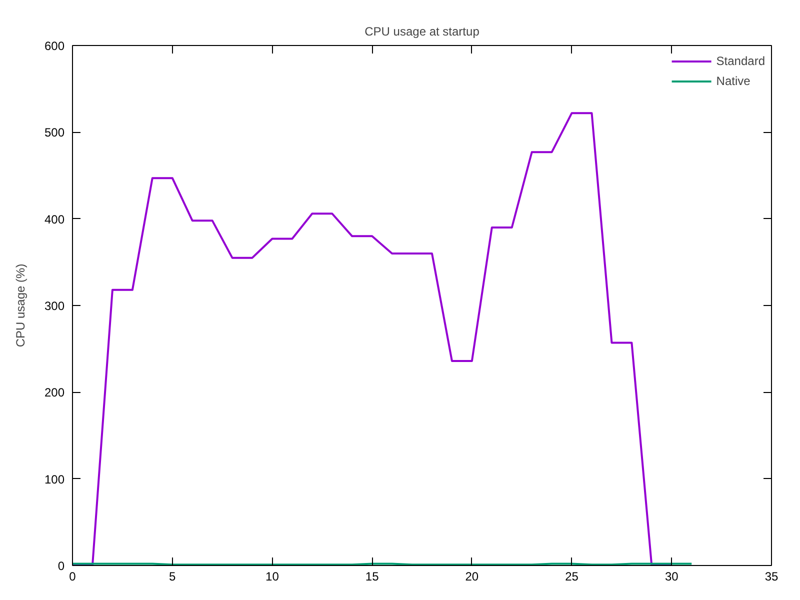 The height and width of the screenshot is (600, 800). Describe the element at coordinates (472, 577) in the screenshot. I see `x-tick-label: 20` at that location.